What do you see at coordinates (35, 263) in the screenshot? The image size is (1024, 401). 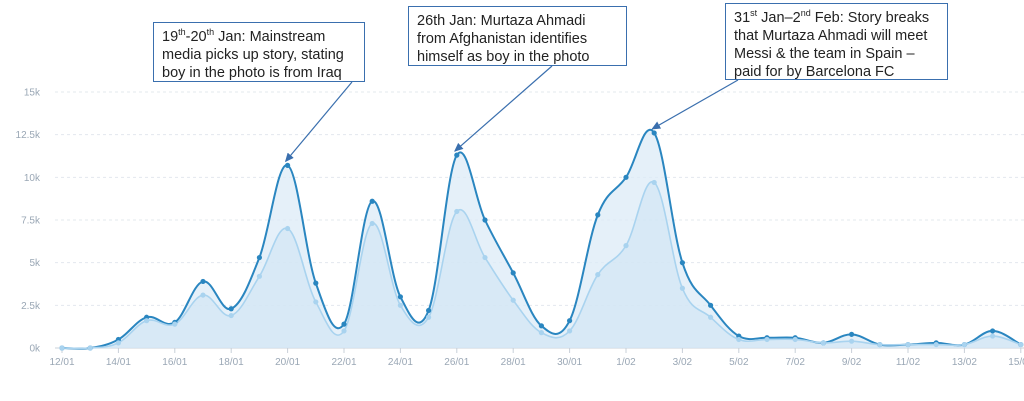 I see `y-tick-label: 5k` at bounding box center [35, 263].